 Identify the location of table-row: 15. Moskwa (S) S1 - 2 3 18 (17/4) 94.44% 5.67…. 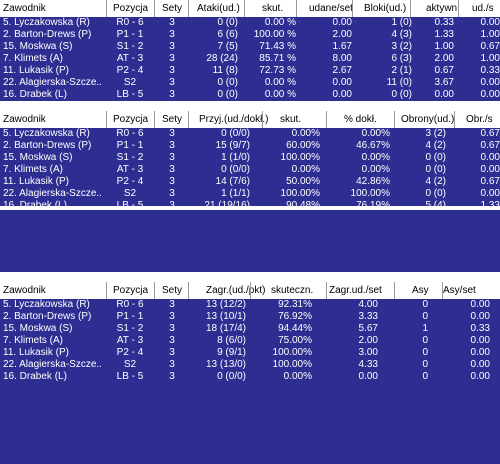
(250, 329).